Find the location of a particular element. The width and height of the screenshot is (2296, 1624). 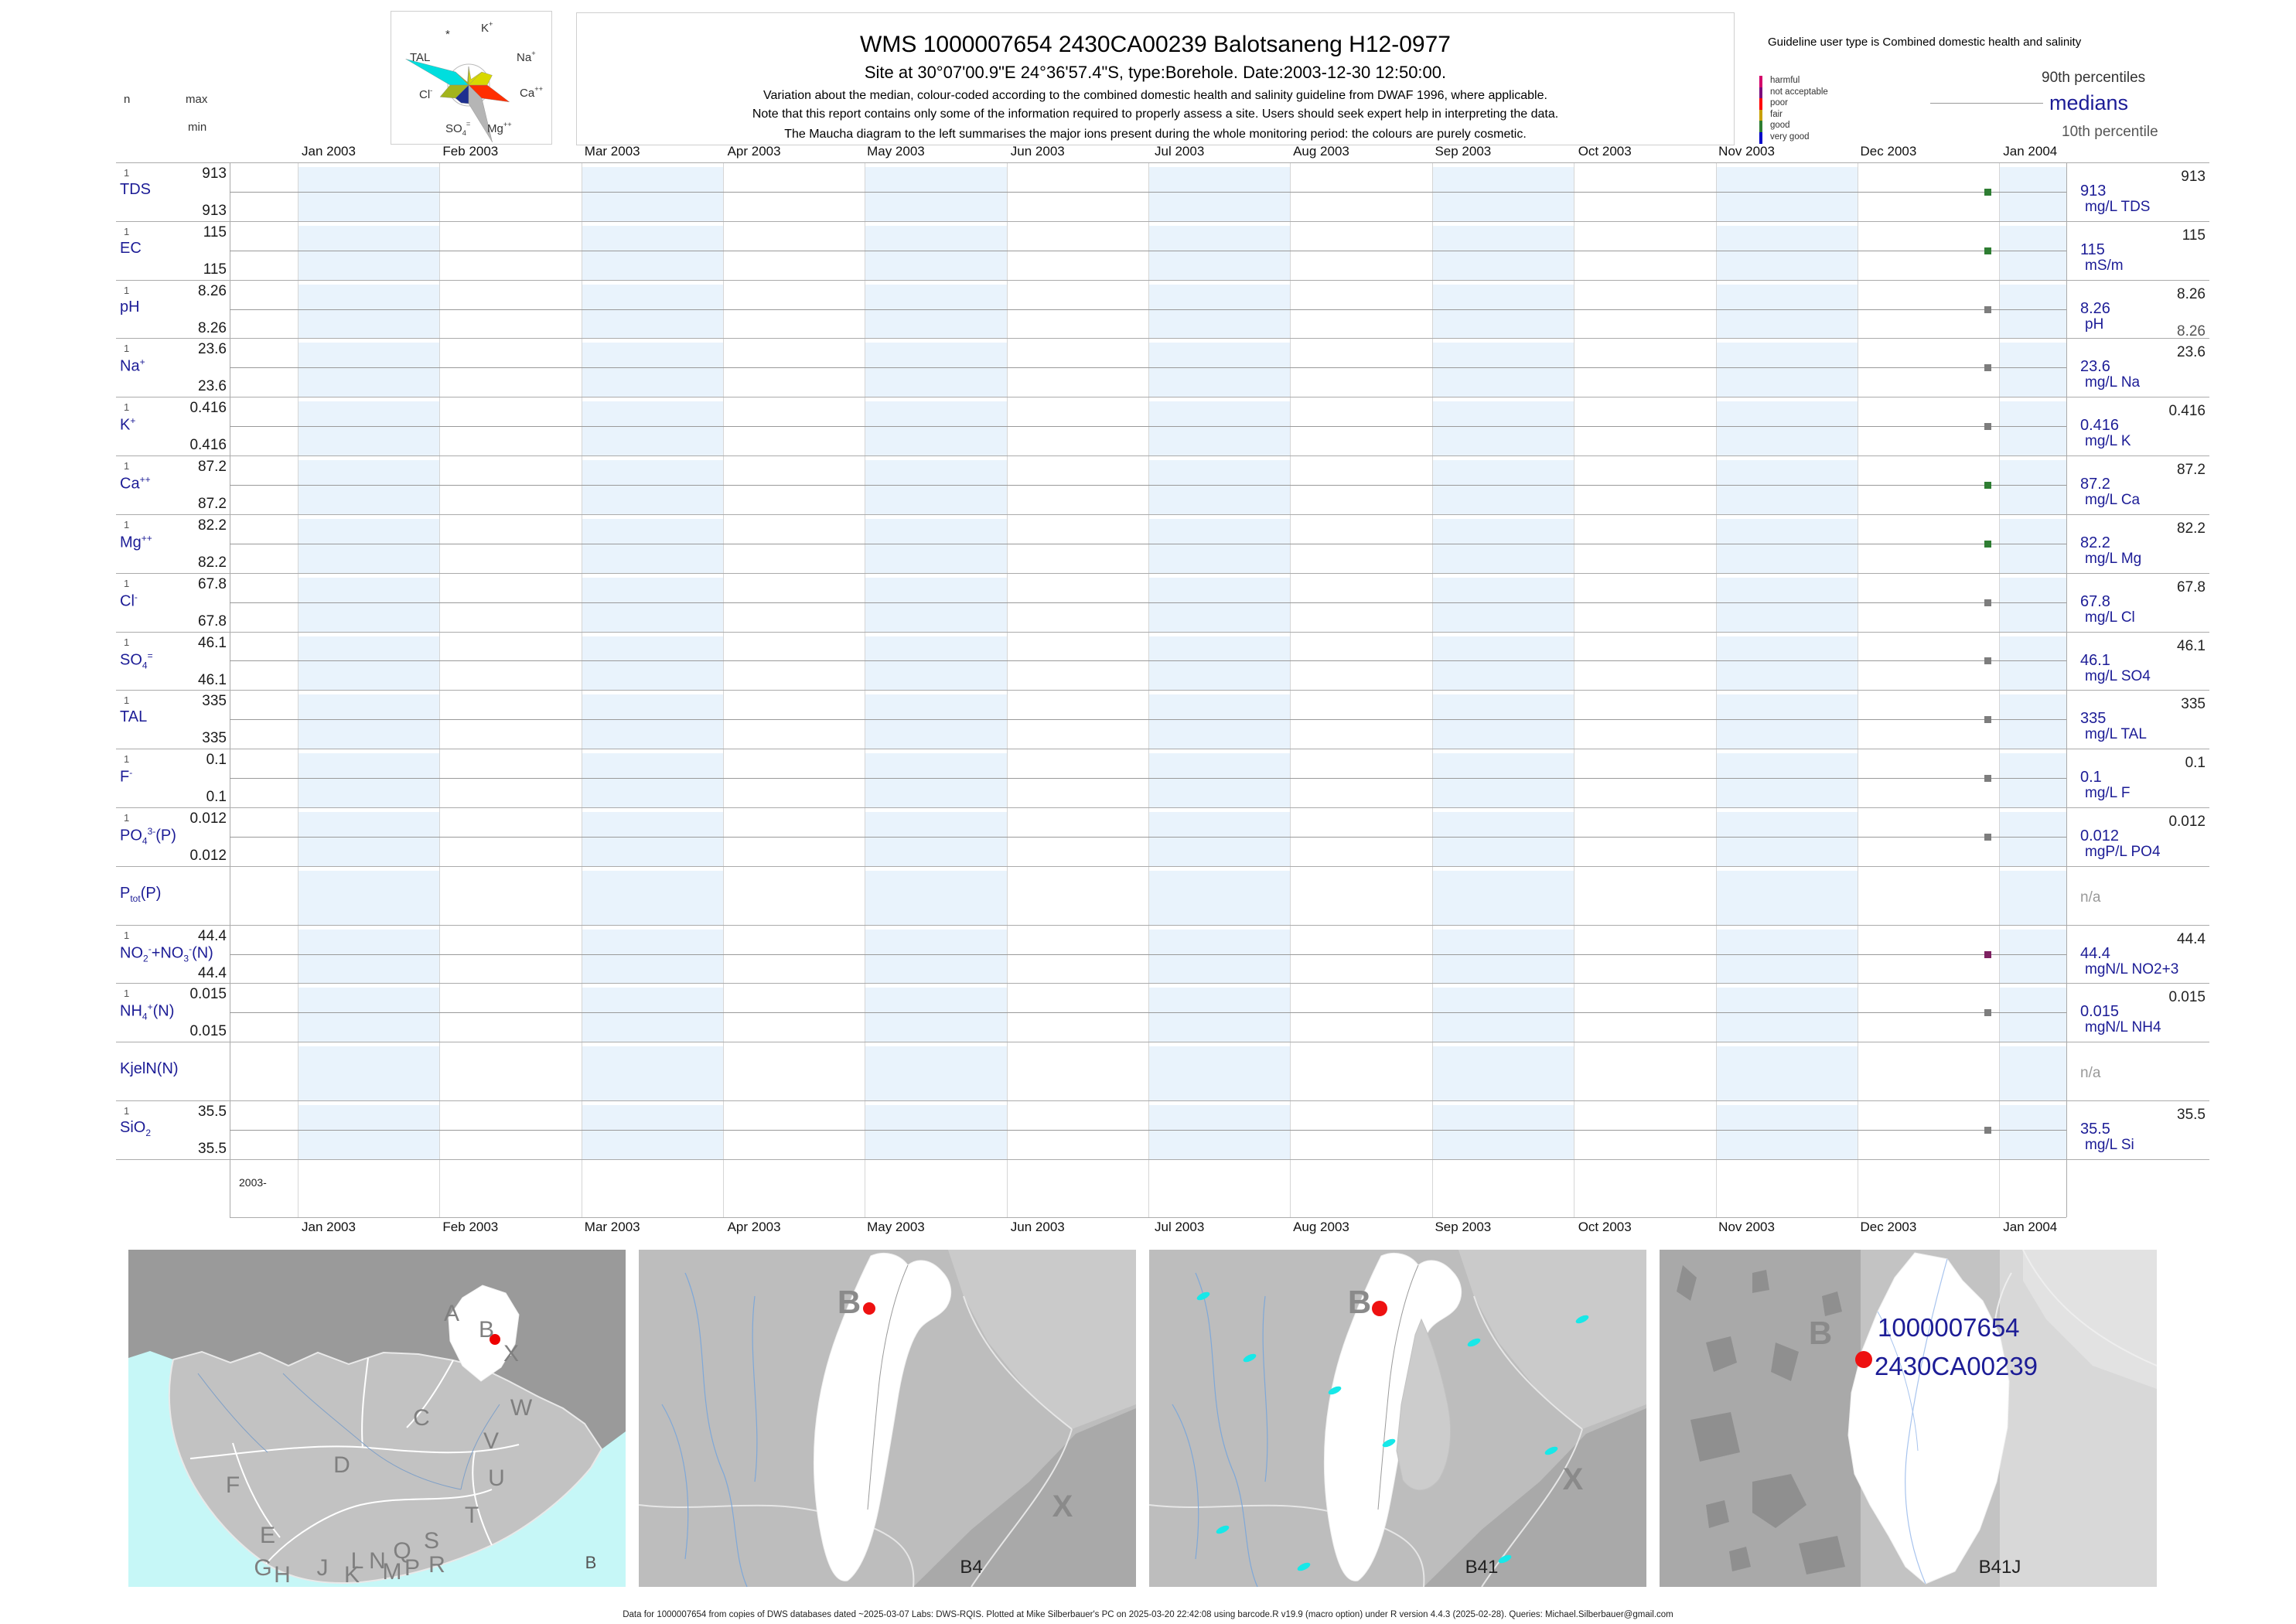

p90-value: 82.2 is located at coordinates (2191, 528).